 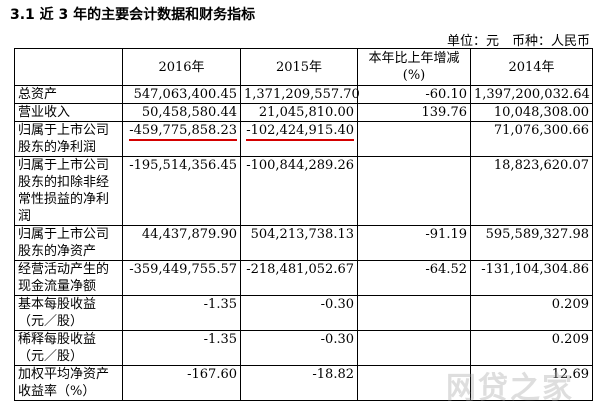 I want to click on row-label: 营业收入, so click(x=68, y=112).